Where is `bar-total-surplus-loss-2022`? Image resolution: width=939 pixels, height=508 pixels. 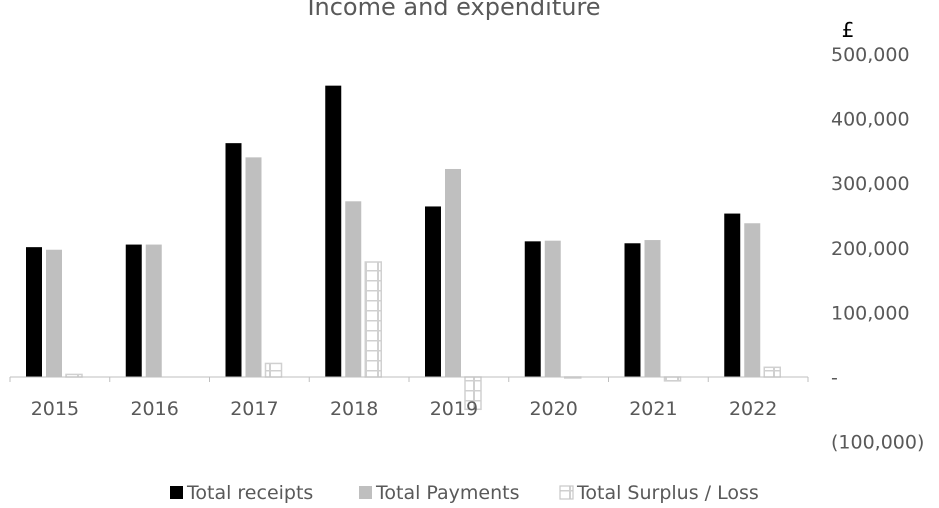 bar-total-surplus-loss-2022 is located at coordinates (772, 372).